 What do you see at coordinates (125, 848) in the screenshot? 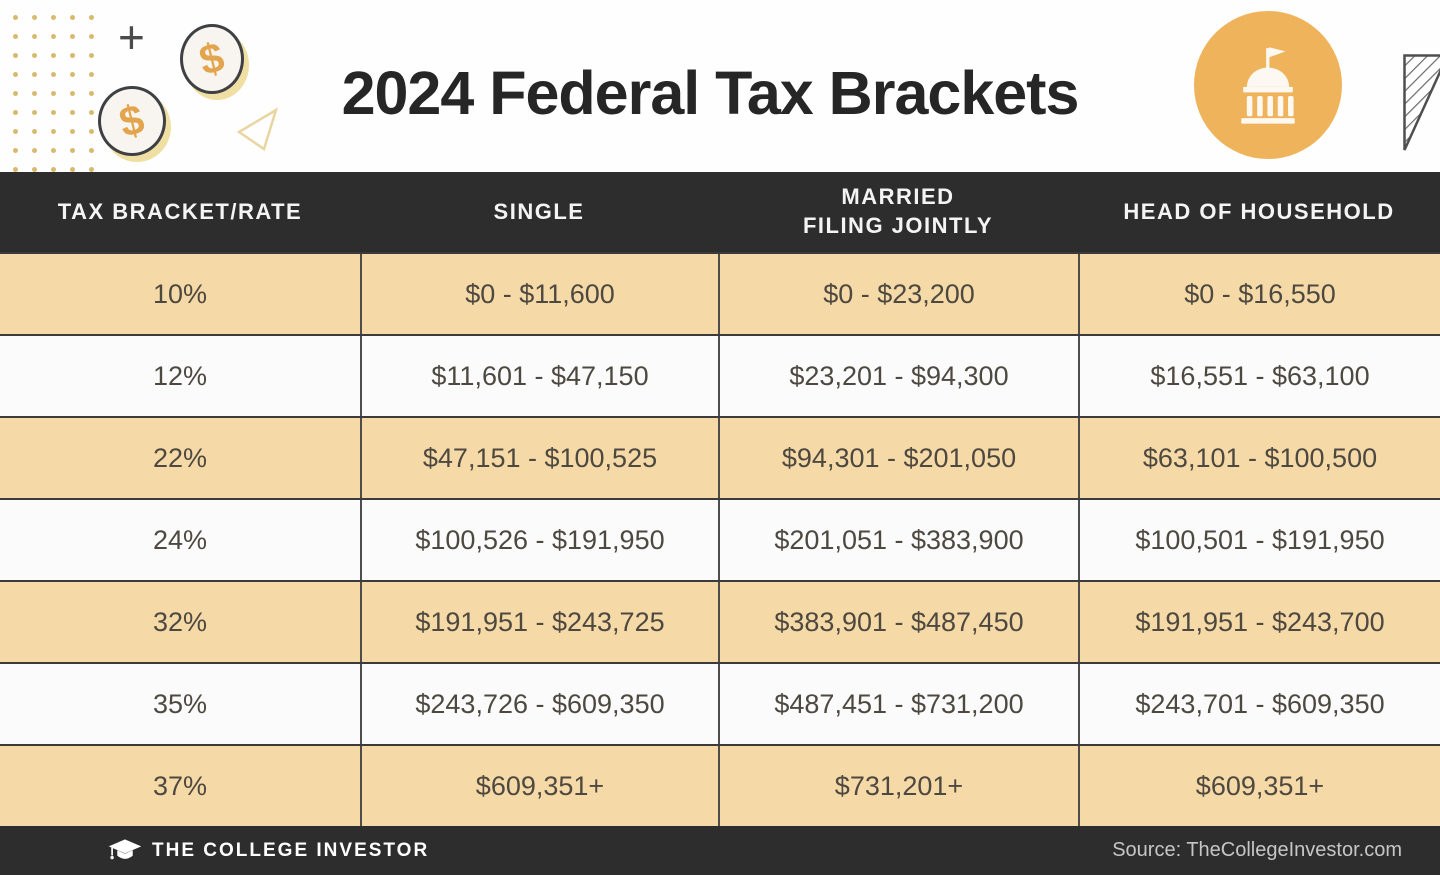
I see `graduation-cap-icon` at bounding box center [125, 848].